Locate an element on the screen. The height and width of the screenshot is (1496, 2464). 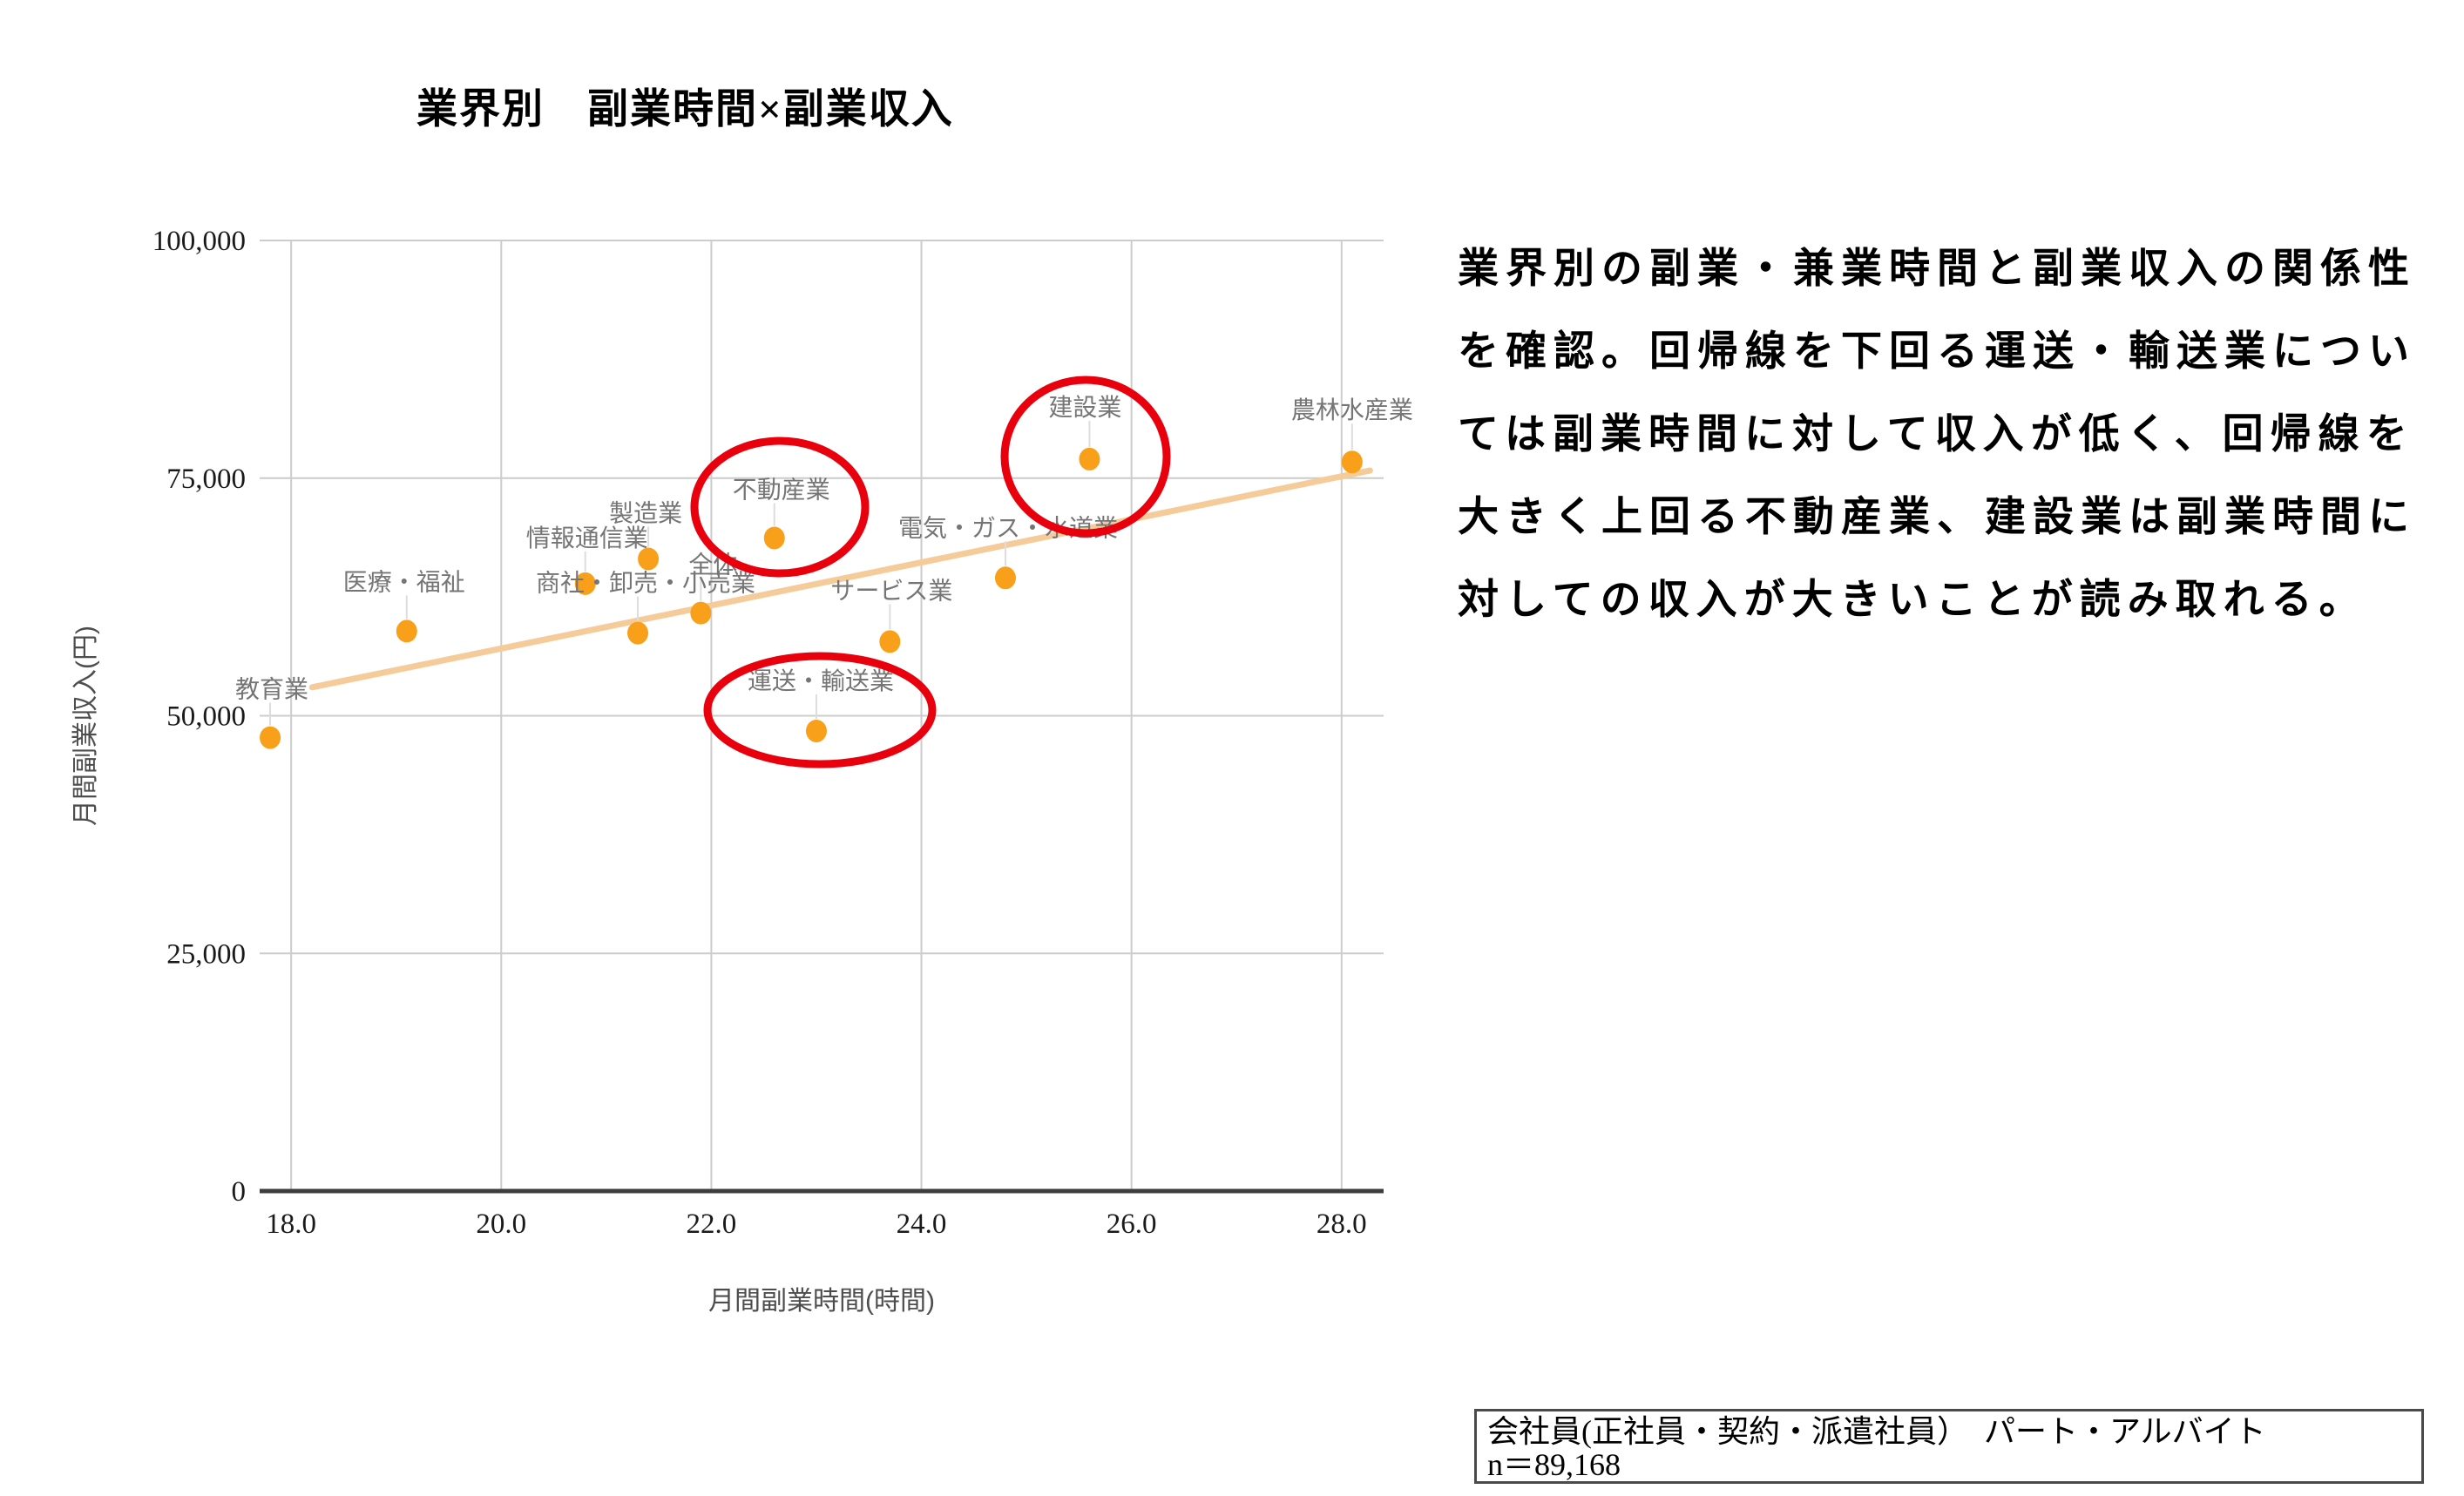
y-axis-title: 月間副業収入(円) is located at coordinates (85, 726).